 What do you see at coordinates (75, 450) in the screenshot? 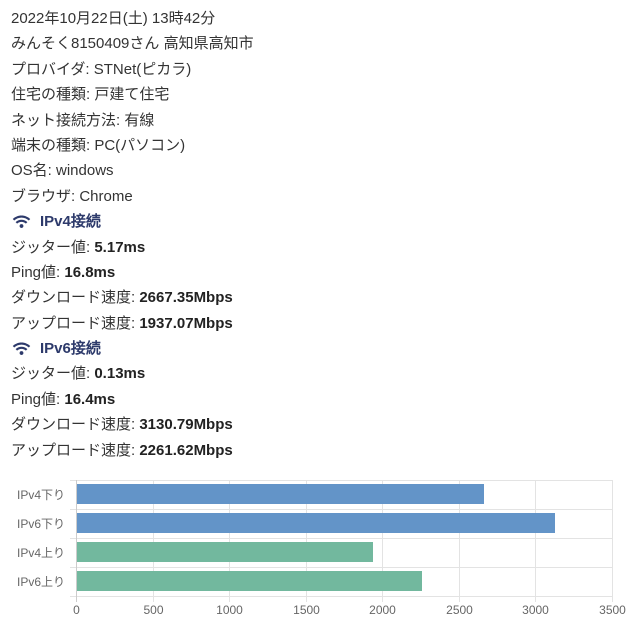
I see `ipv6-upload-label: アップロード速度:` at bounding box center [75, 450].